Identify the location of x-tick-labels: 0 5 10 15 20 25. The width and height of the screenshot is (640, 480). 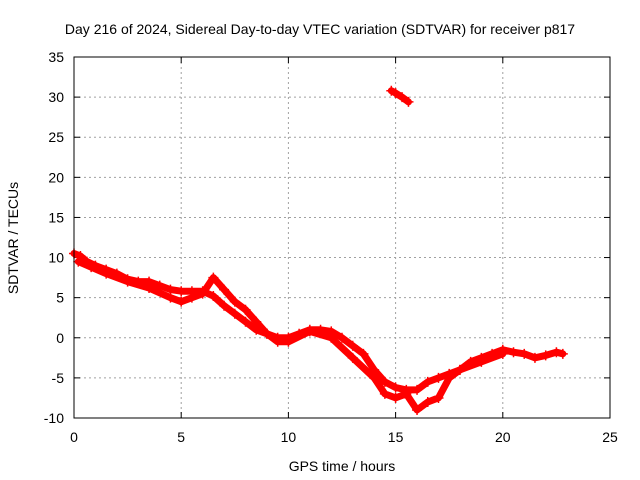
(344, 437).